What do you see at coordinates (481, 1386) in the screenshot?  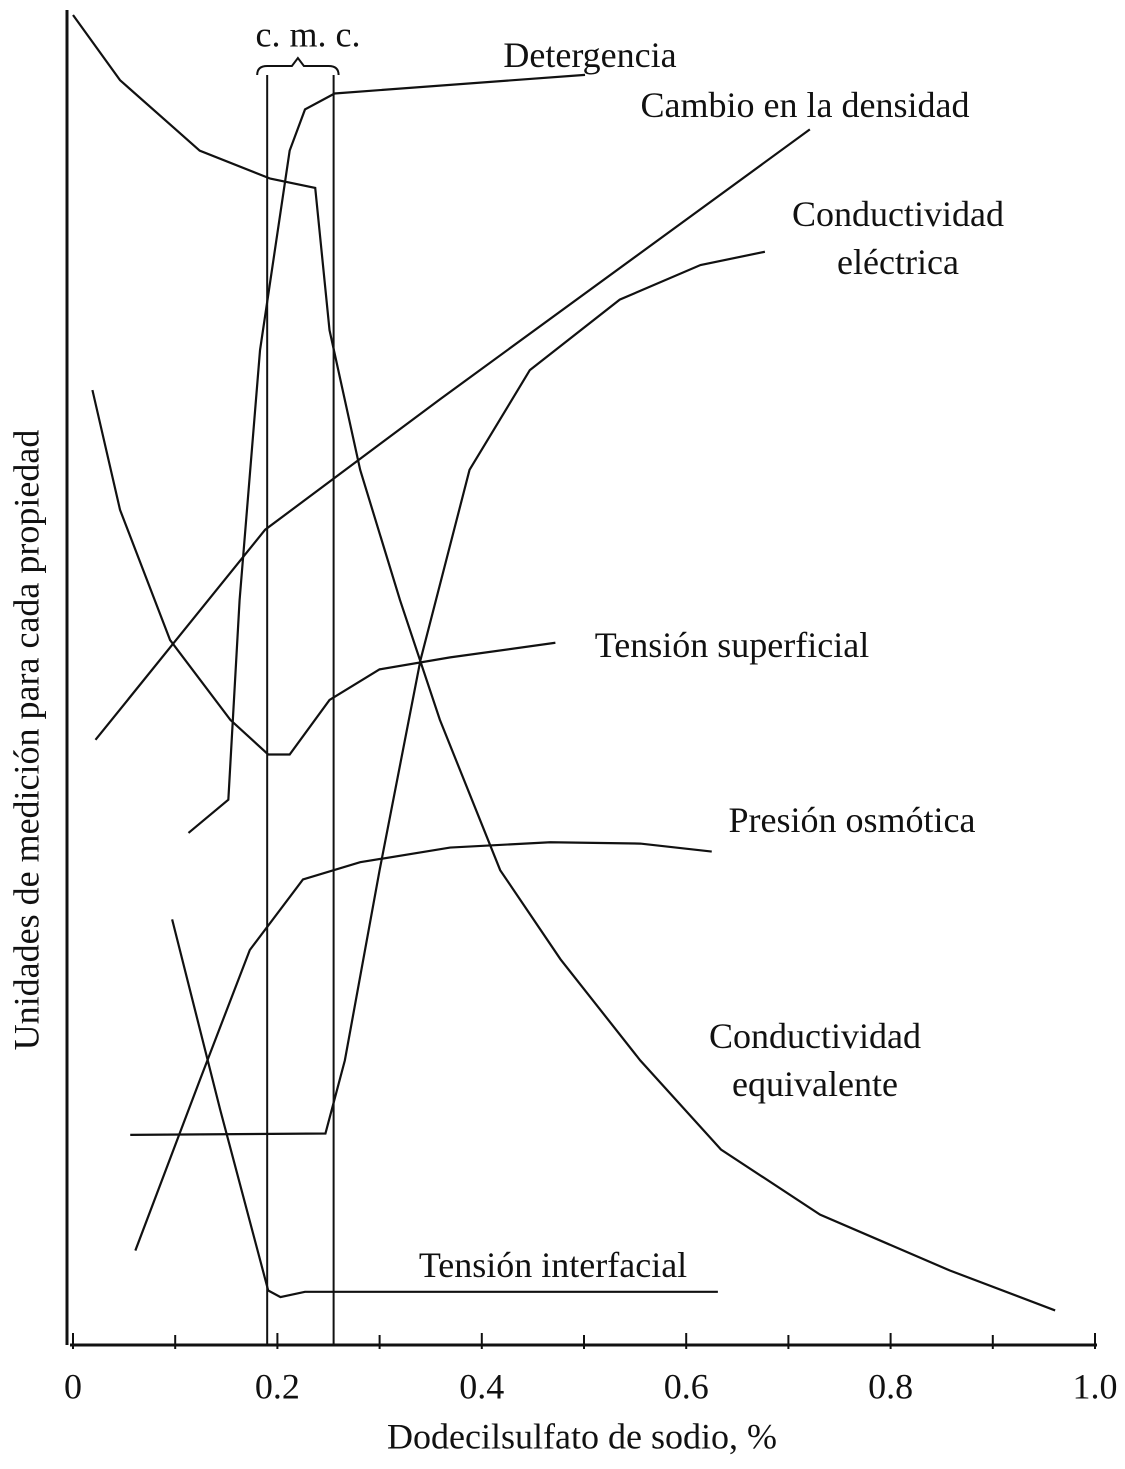 I see `x-tick-label: 0.4` at bounding box center [481, 1386].